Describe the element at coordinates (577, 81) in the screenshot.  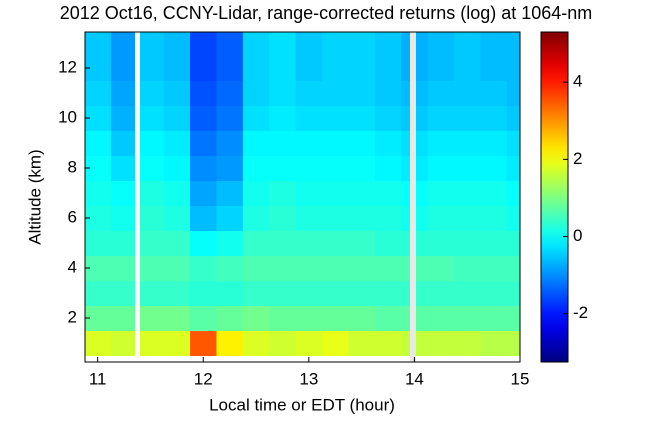
I see `colorbar-tick-label: 4` at that location.